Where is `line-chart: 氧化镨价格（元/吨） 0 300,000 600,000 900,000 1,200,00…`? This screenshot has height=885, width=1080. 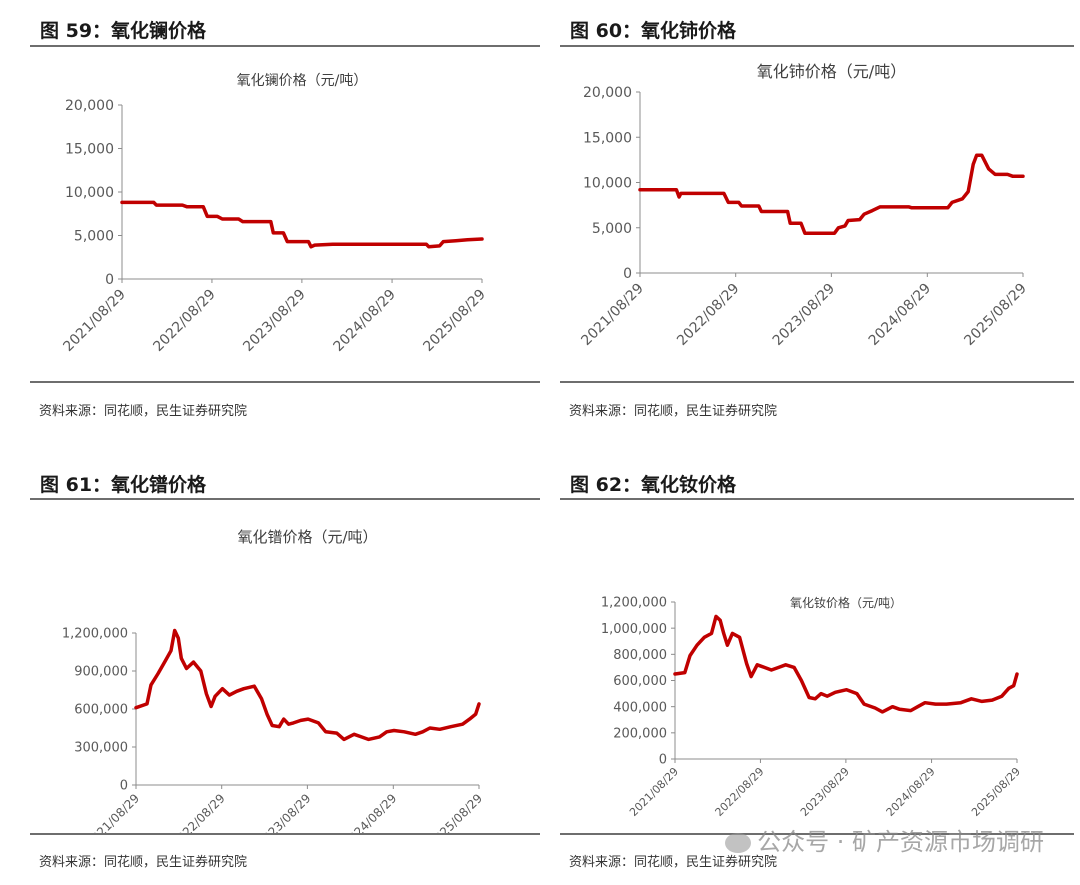
line-chart: 氧化镨价格（元/吨） 0 300,000 600,000 900,000 1,200,00… is located at coordinates (273, 680).